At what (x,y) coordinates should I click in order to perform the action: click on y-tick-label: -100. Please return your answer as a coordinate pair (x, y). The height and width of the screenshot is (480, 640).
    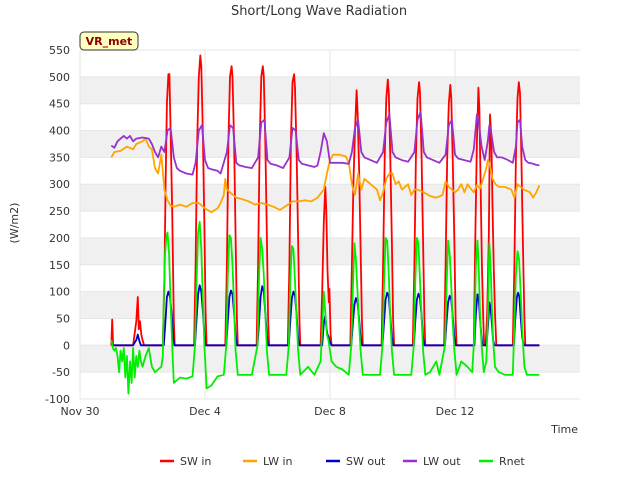
    Looking at the image, I should click on (57, 399).